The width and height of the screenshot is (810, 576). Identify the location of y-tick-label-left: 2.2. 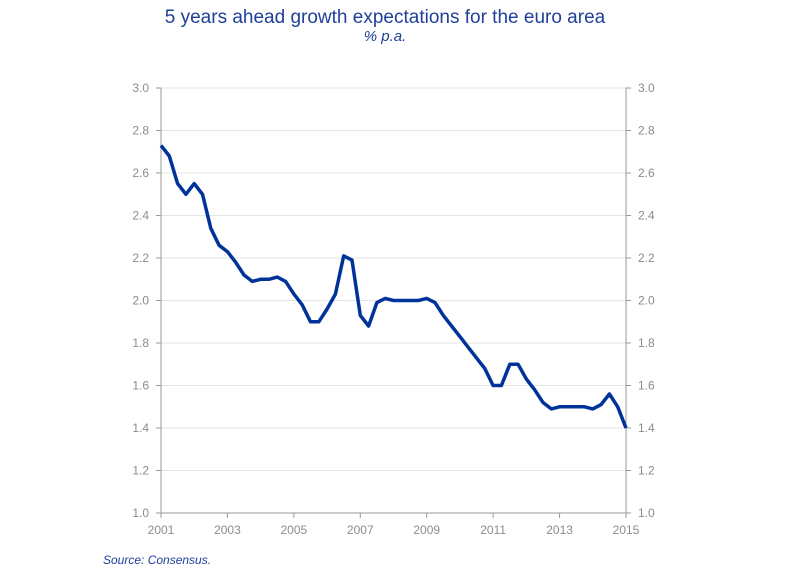
(140, 258).